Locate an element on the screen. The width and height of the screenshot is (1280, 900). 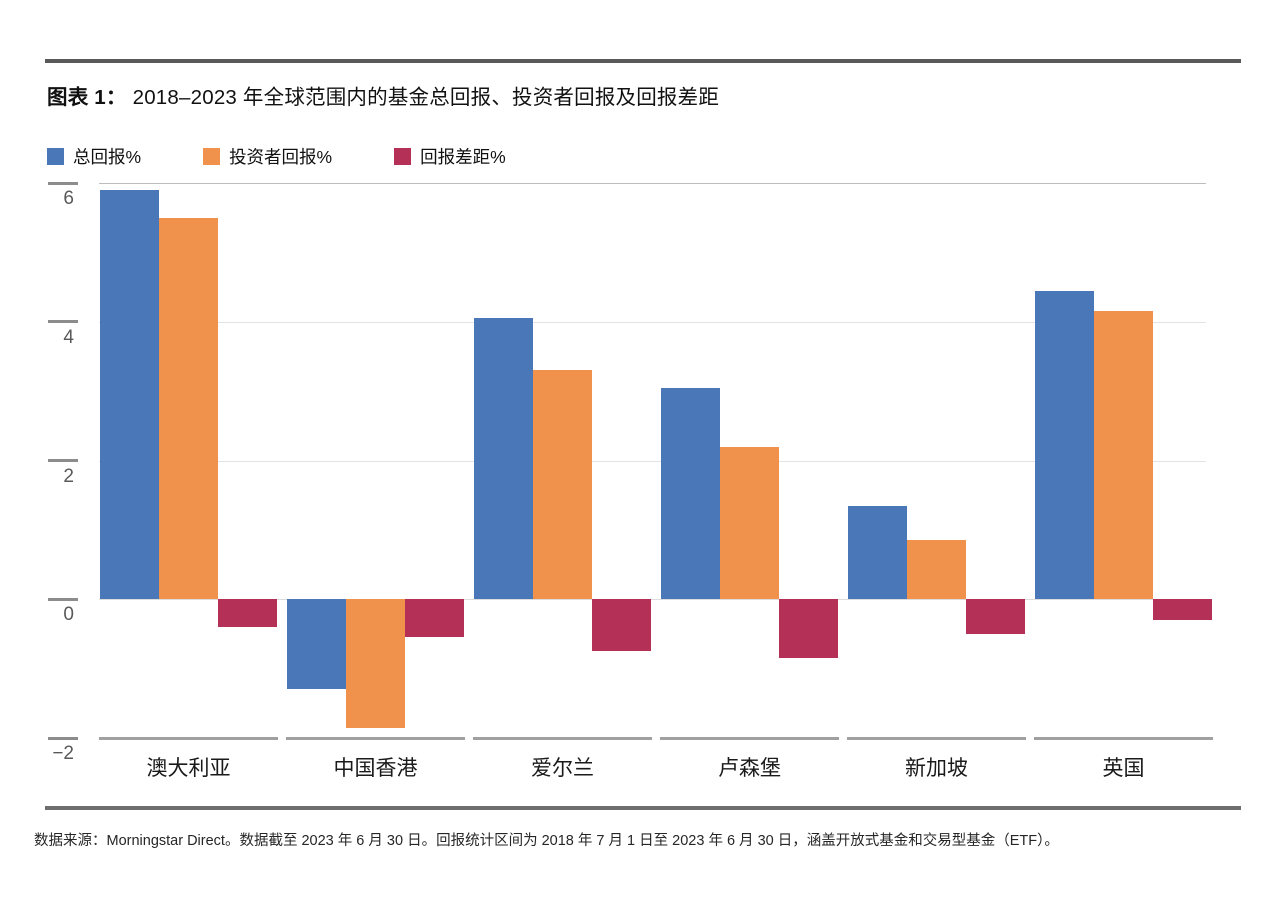
y-tick-label: 6 is located at coordinates (68, 198).